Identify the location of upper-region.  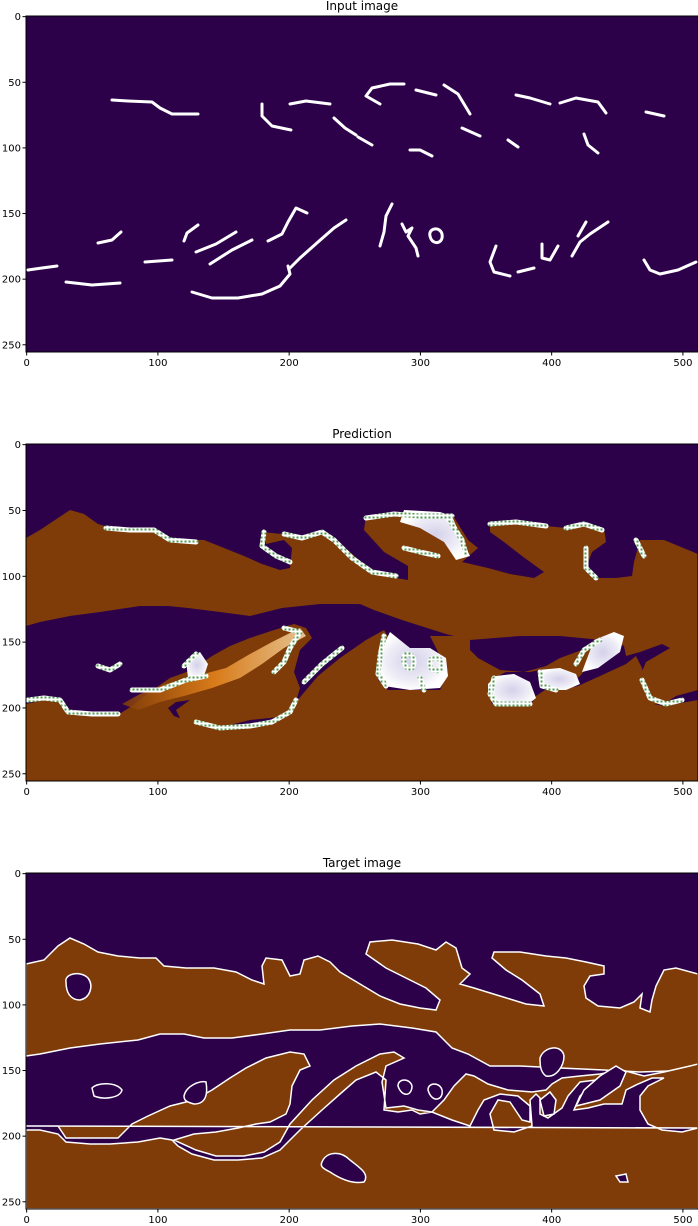
(361, 1005).